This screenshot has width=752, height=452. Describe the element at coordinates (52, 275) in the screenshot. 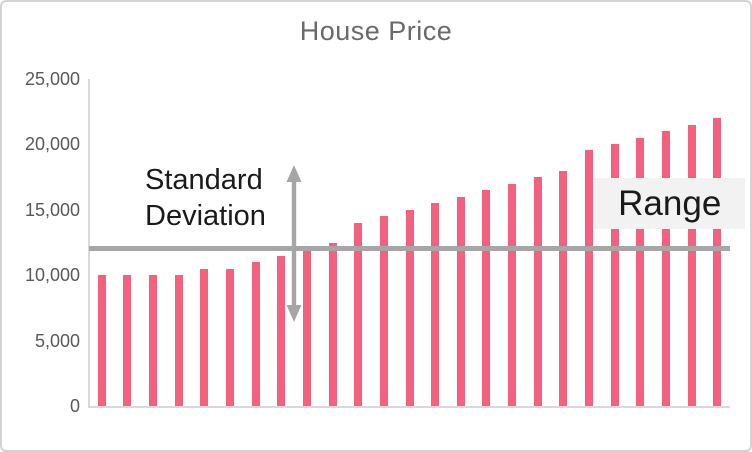

I see `y-tick-label: 10,000` at that location.